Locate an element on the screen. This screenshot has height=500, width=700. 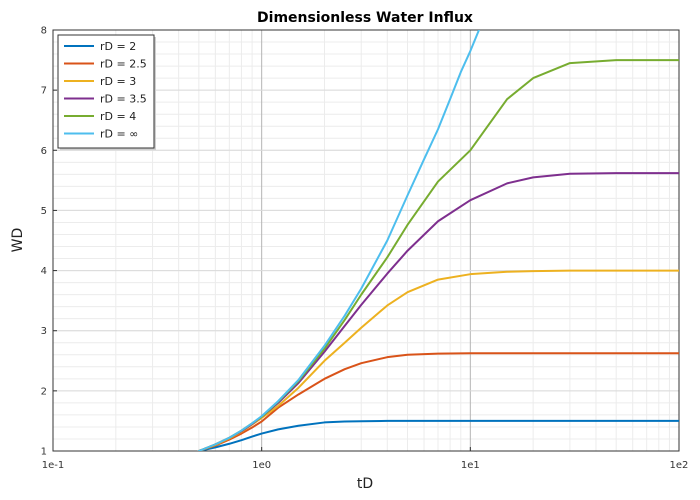
y-tick-label: 1 is located at coordinates (44, 452).